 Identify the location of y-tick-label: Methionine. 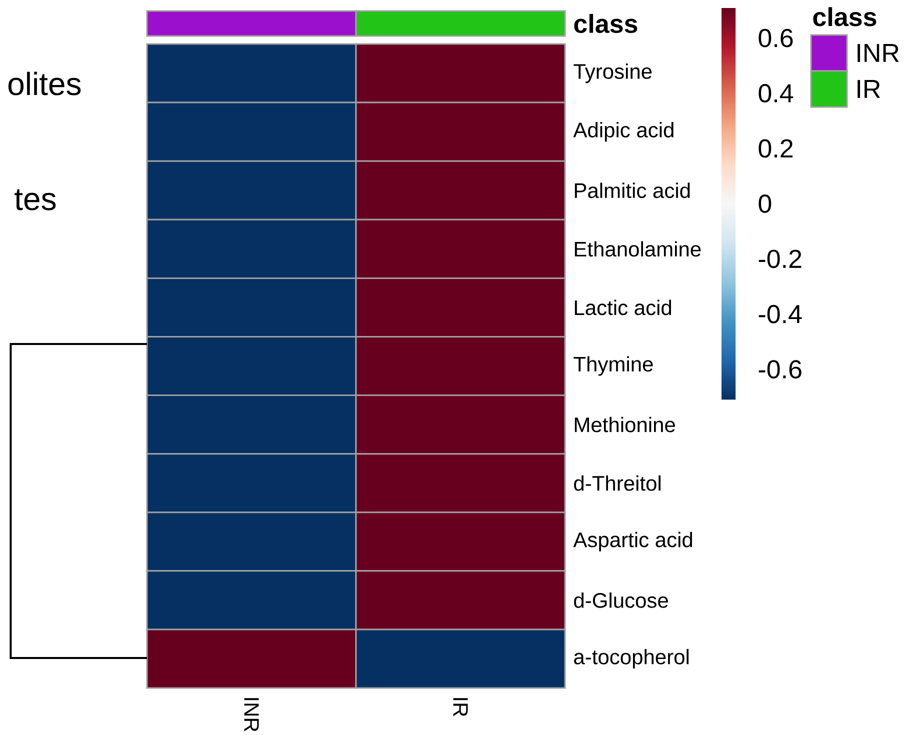
(624, 424).